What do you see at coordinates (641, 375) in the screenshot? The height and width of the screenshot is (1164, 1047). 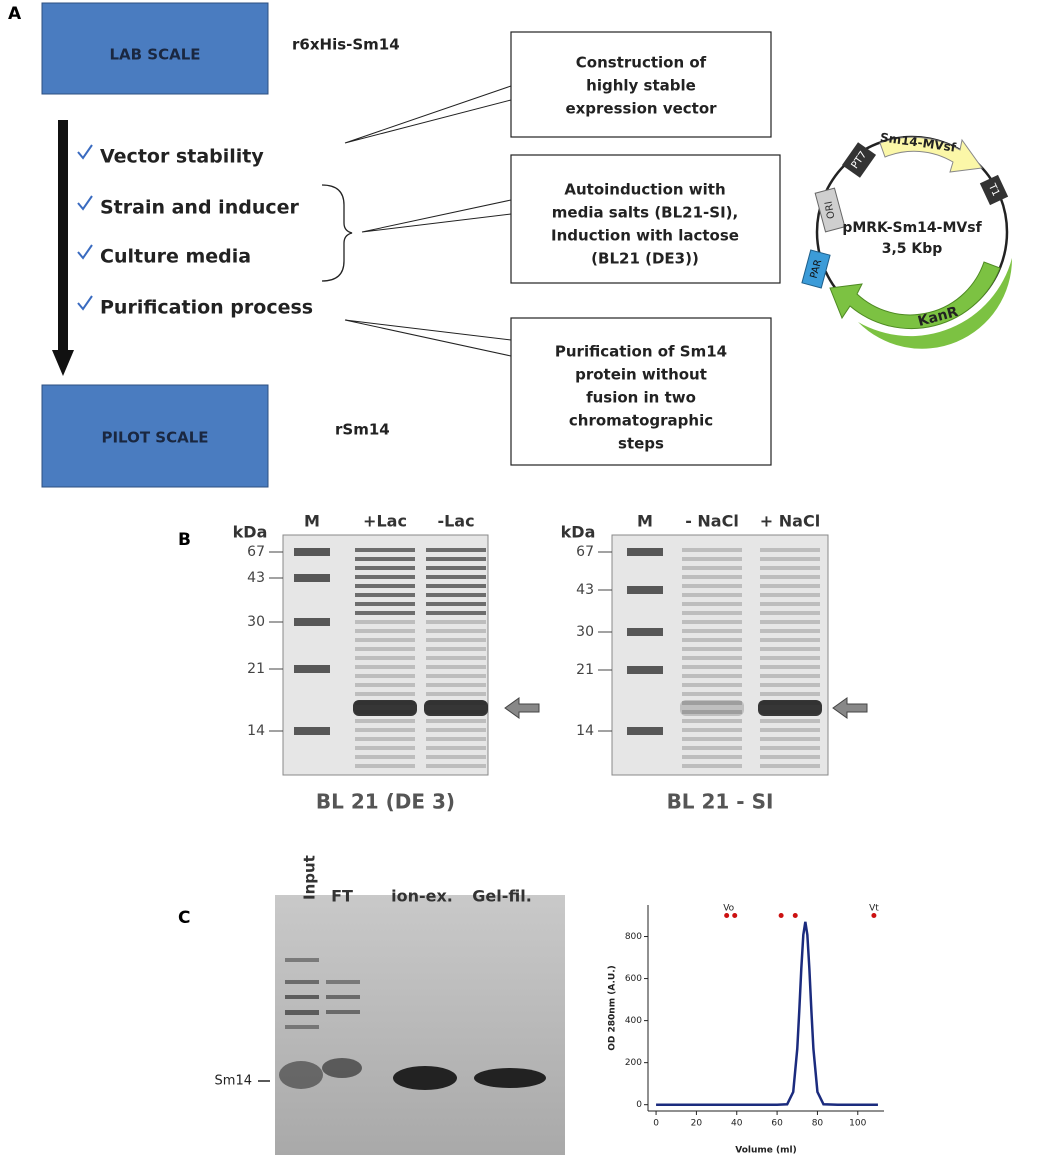 I see `note-line: protein without` at bounding box center [641, 375].